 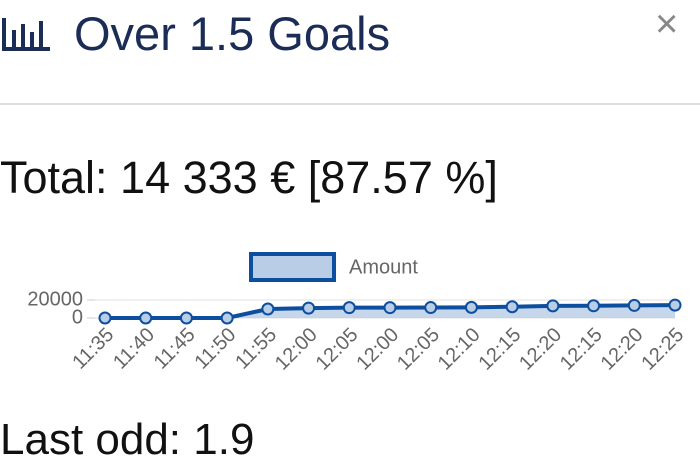 I want to click on y-tick-label: 0, so click(x=77, y=317).